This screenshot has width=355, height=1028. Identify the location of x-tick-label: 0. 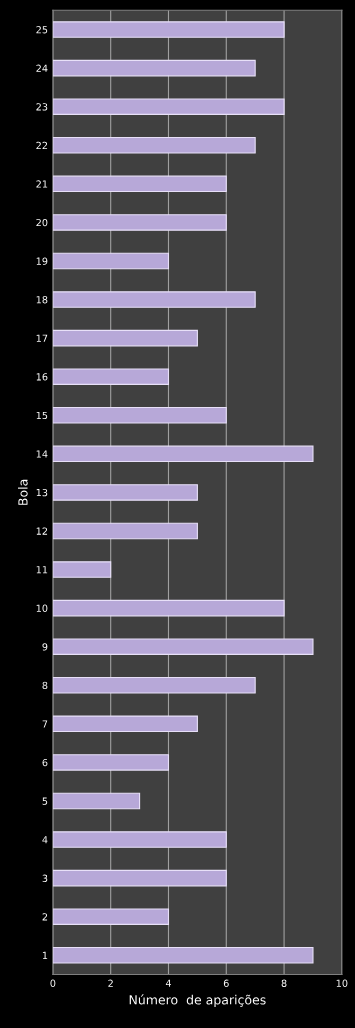
(53, 983).